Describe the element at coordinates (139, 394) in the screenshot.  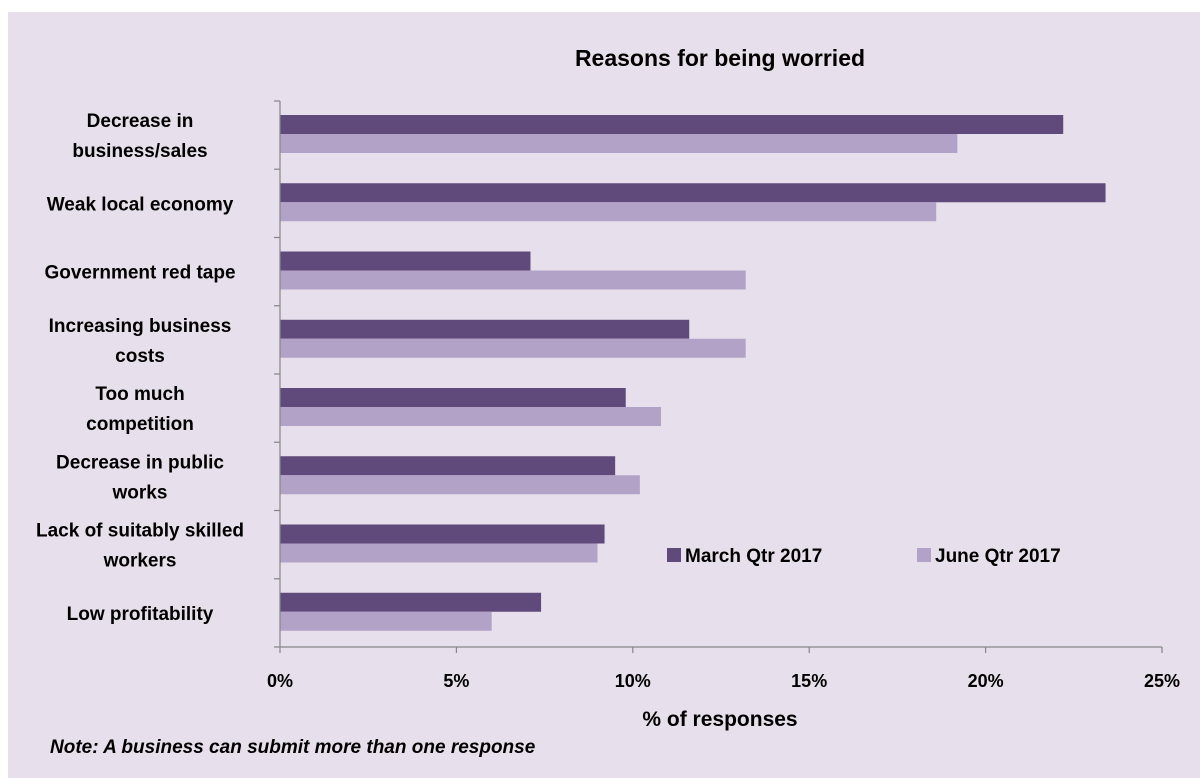
I see `category-label-line: Too much` at that location.